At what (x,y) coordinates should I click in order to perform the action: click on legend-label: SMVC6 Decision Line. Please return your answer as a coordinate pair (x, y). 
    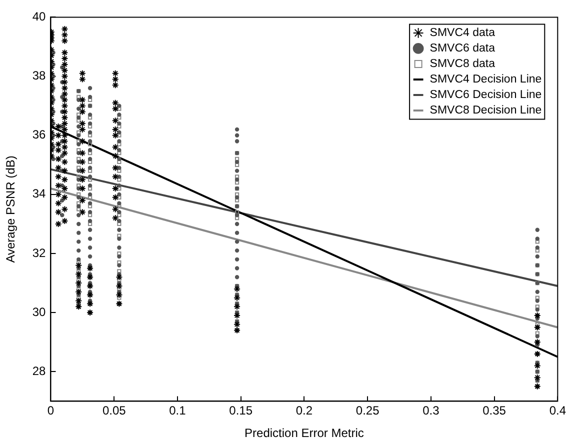
    Looking at the image, I should click on (486, 95).